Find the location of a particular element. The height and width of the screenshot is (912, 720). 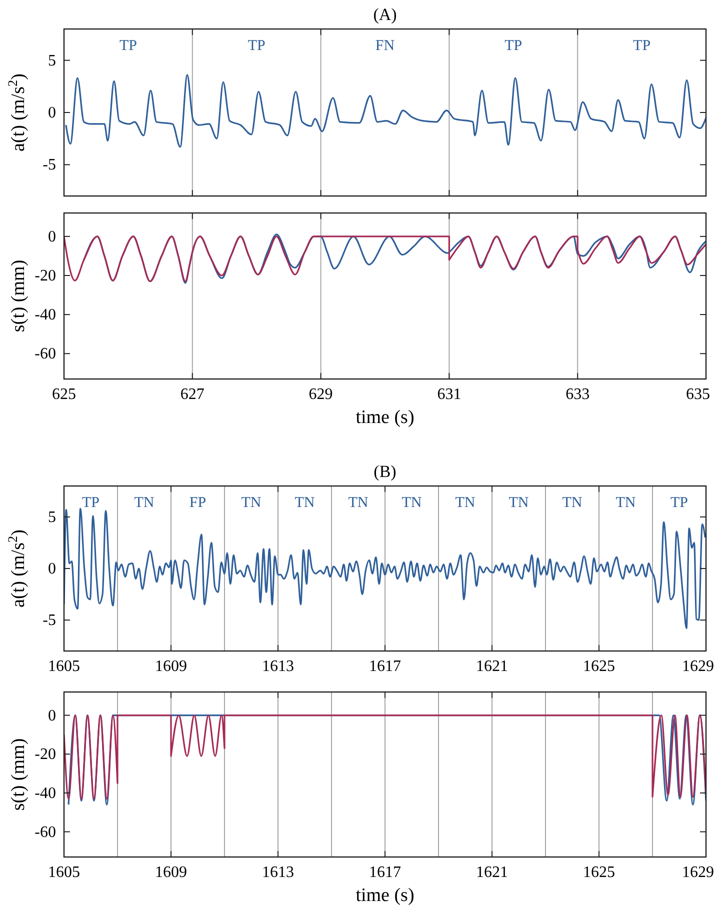

x-tick-label: 629 is located at coordinates (320, 394).